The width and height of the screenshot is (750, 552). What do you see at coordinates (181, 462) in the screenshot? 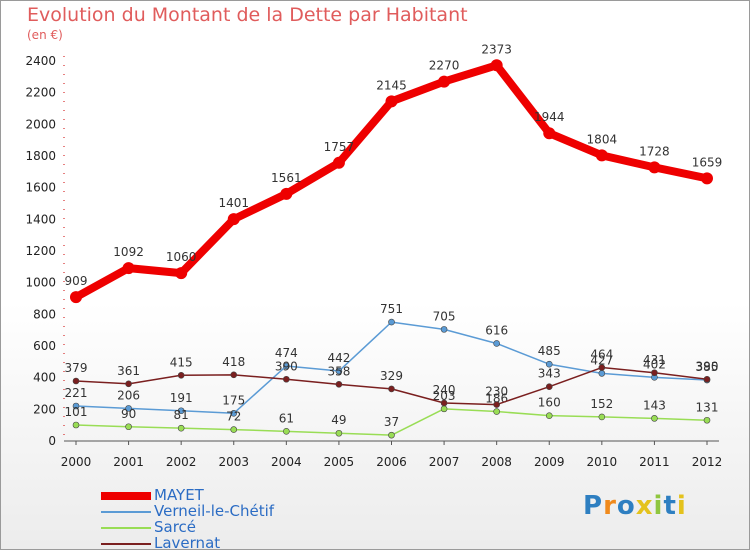
I see `x-tick-label: 2002` at bounding box center [181, 462].